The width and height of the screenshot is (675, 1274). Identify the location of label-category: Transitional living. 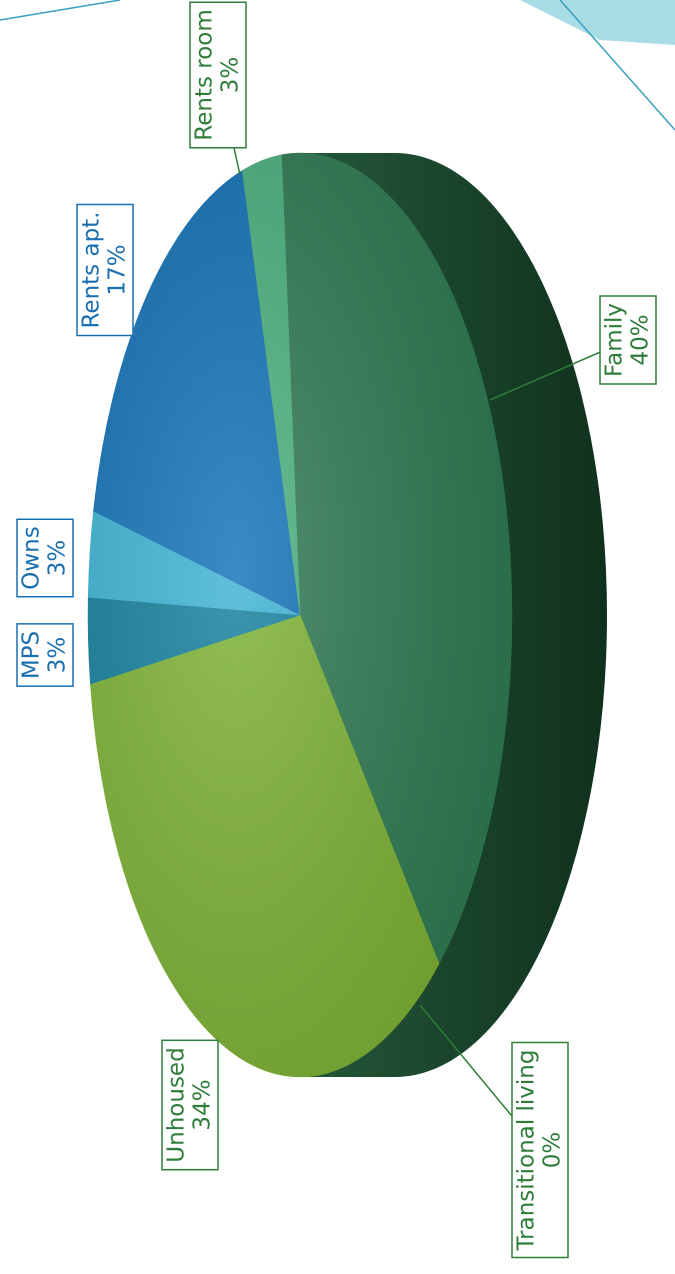
(527, 1151).